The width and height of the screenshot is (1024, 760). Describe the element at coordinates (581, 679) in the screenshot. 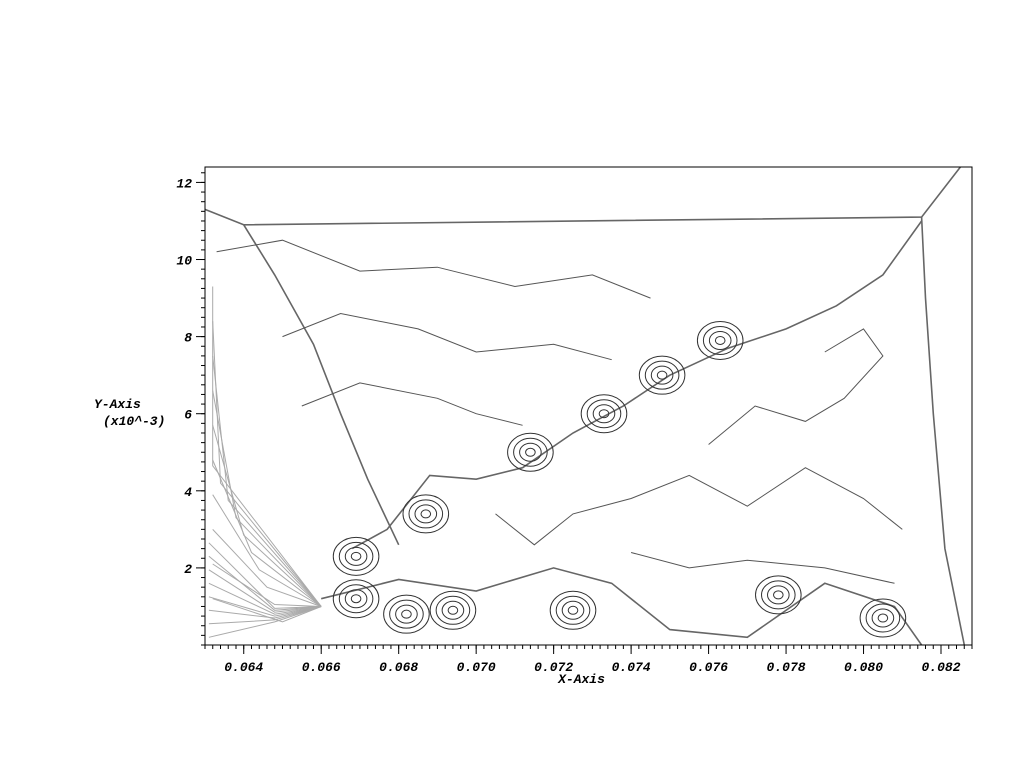

I see `x-axis-label: X-Axis` at that location.